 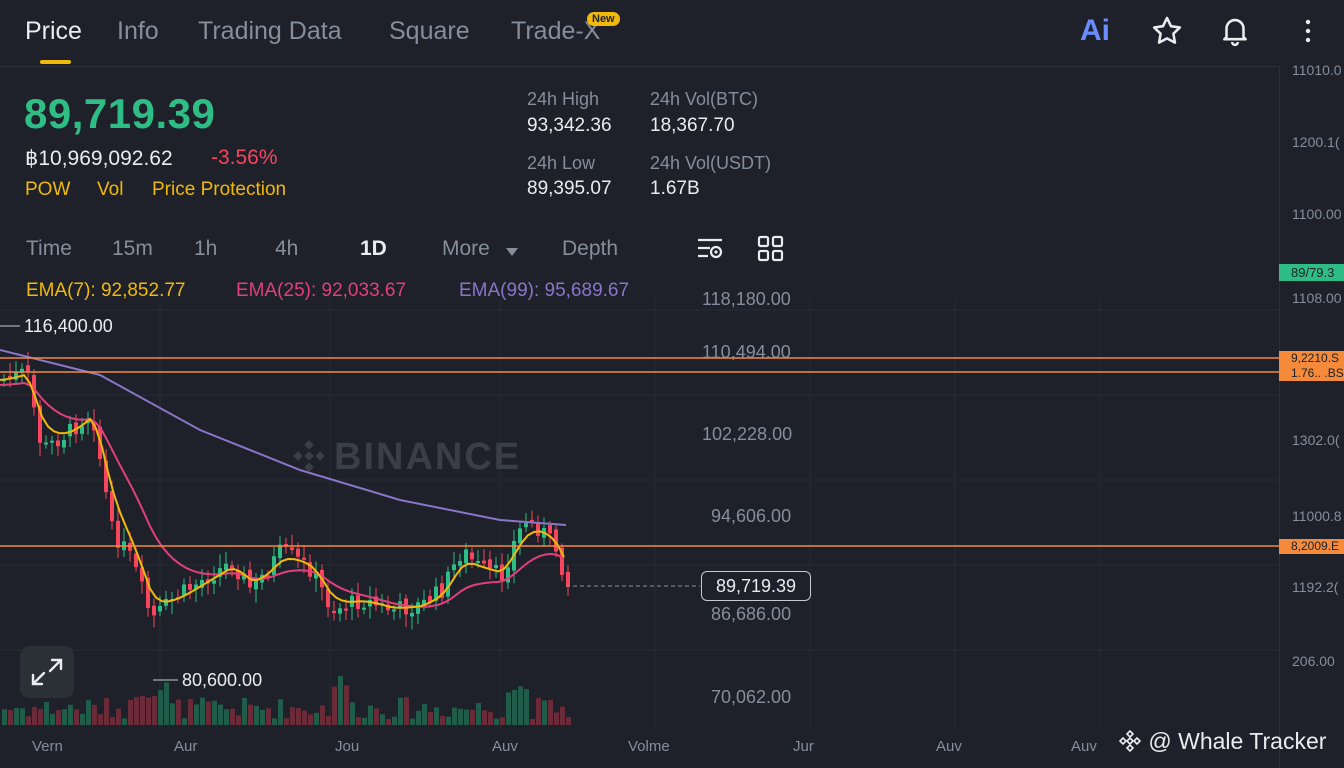 I want to click on chevron-down-icon, so click(x=512, y=253).